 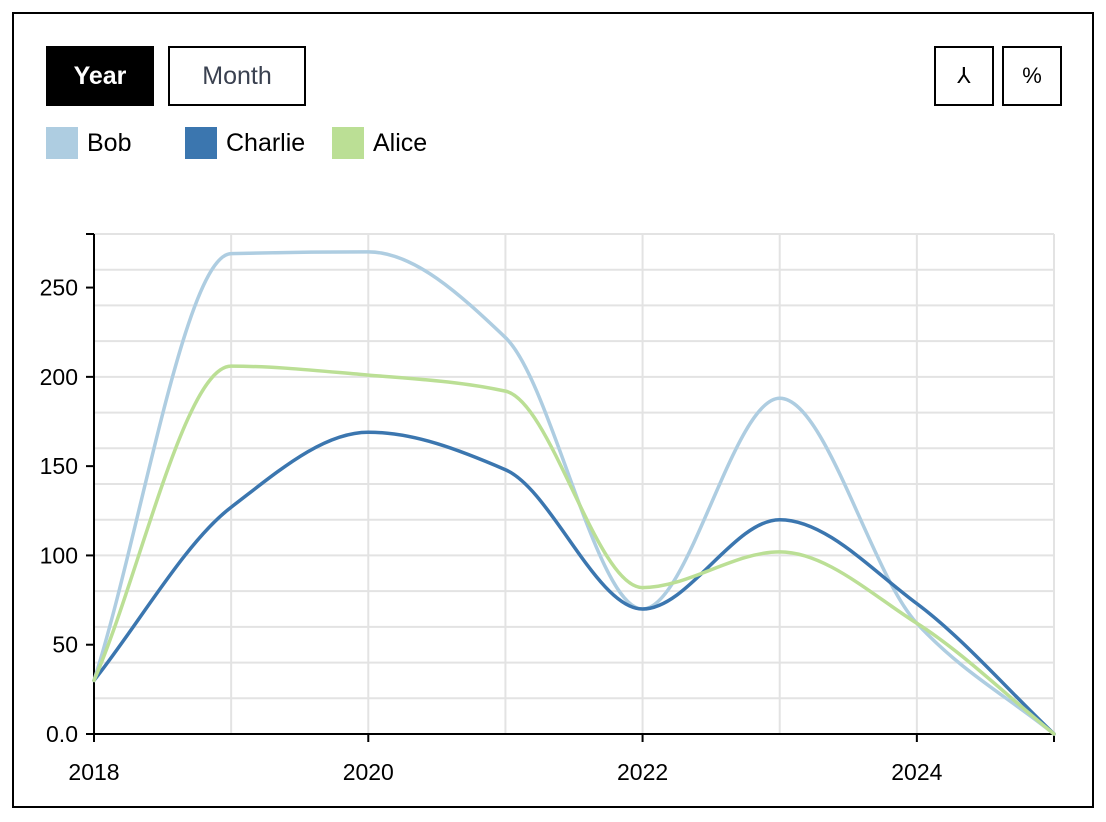 What do you see at coordinates (65, 645) in the screenshot?
I see `y-tick-label: 50` at bounding box center [65, 645].